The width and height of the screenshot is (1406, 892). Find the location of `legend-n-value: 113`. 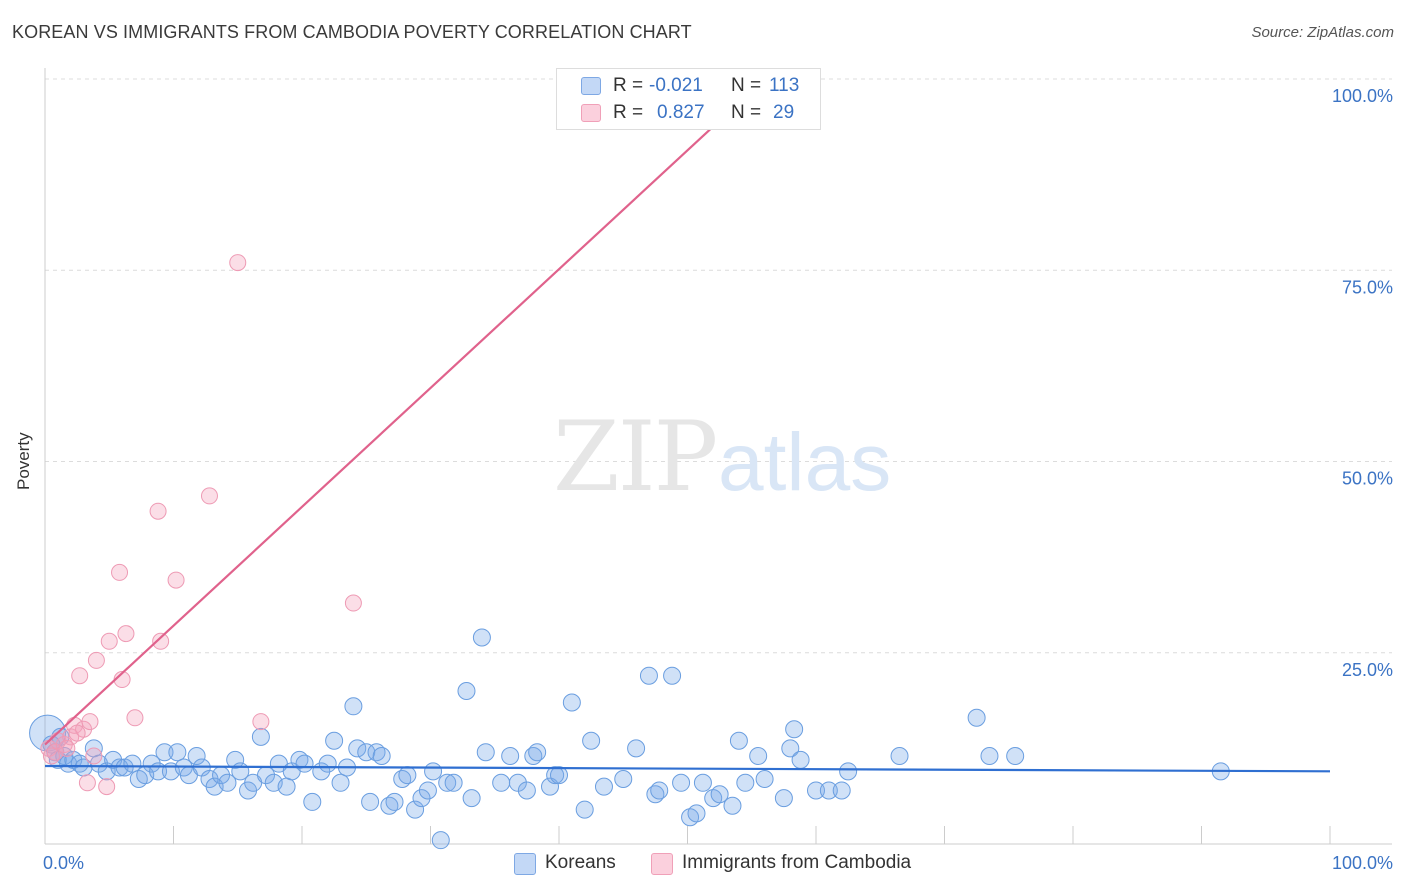

legend-n-value: 113 is located at coordinates (784, 85).